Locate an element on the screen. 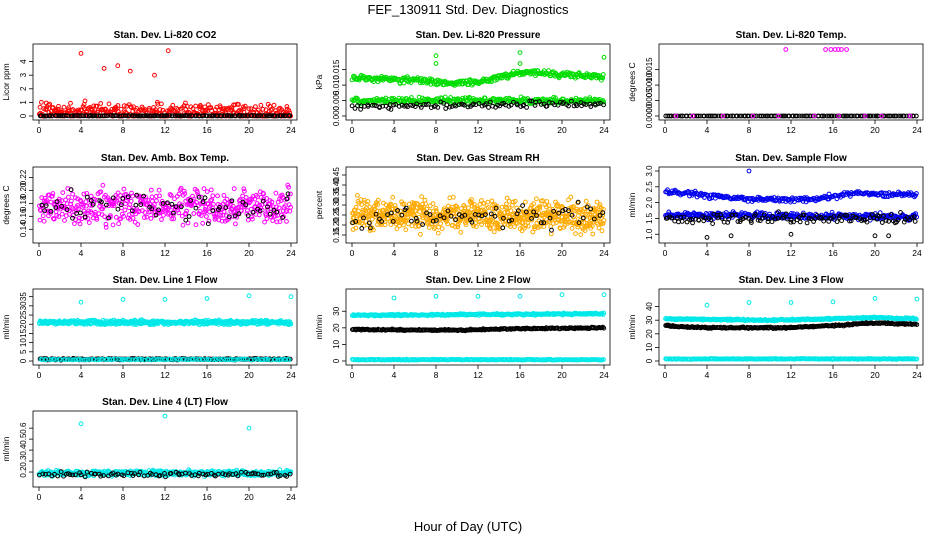 The width and height of the screenshot is (936, 540). x-tick-label: 0 is located at coordinates (352, 130).